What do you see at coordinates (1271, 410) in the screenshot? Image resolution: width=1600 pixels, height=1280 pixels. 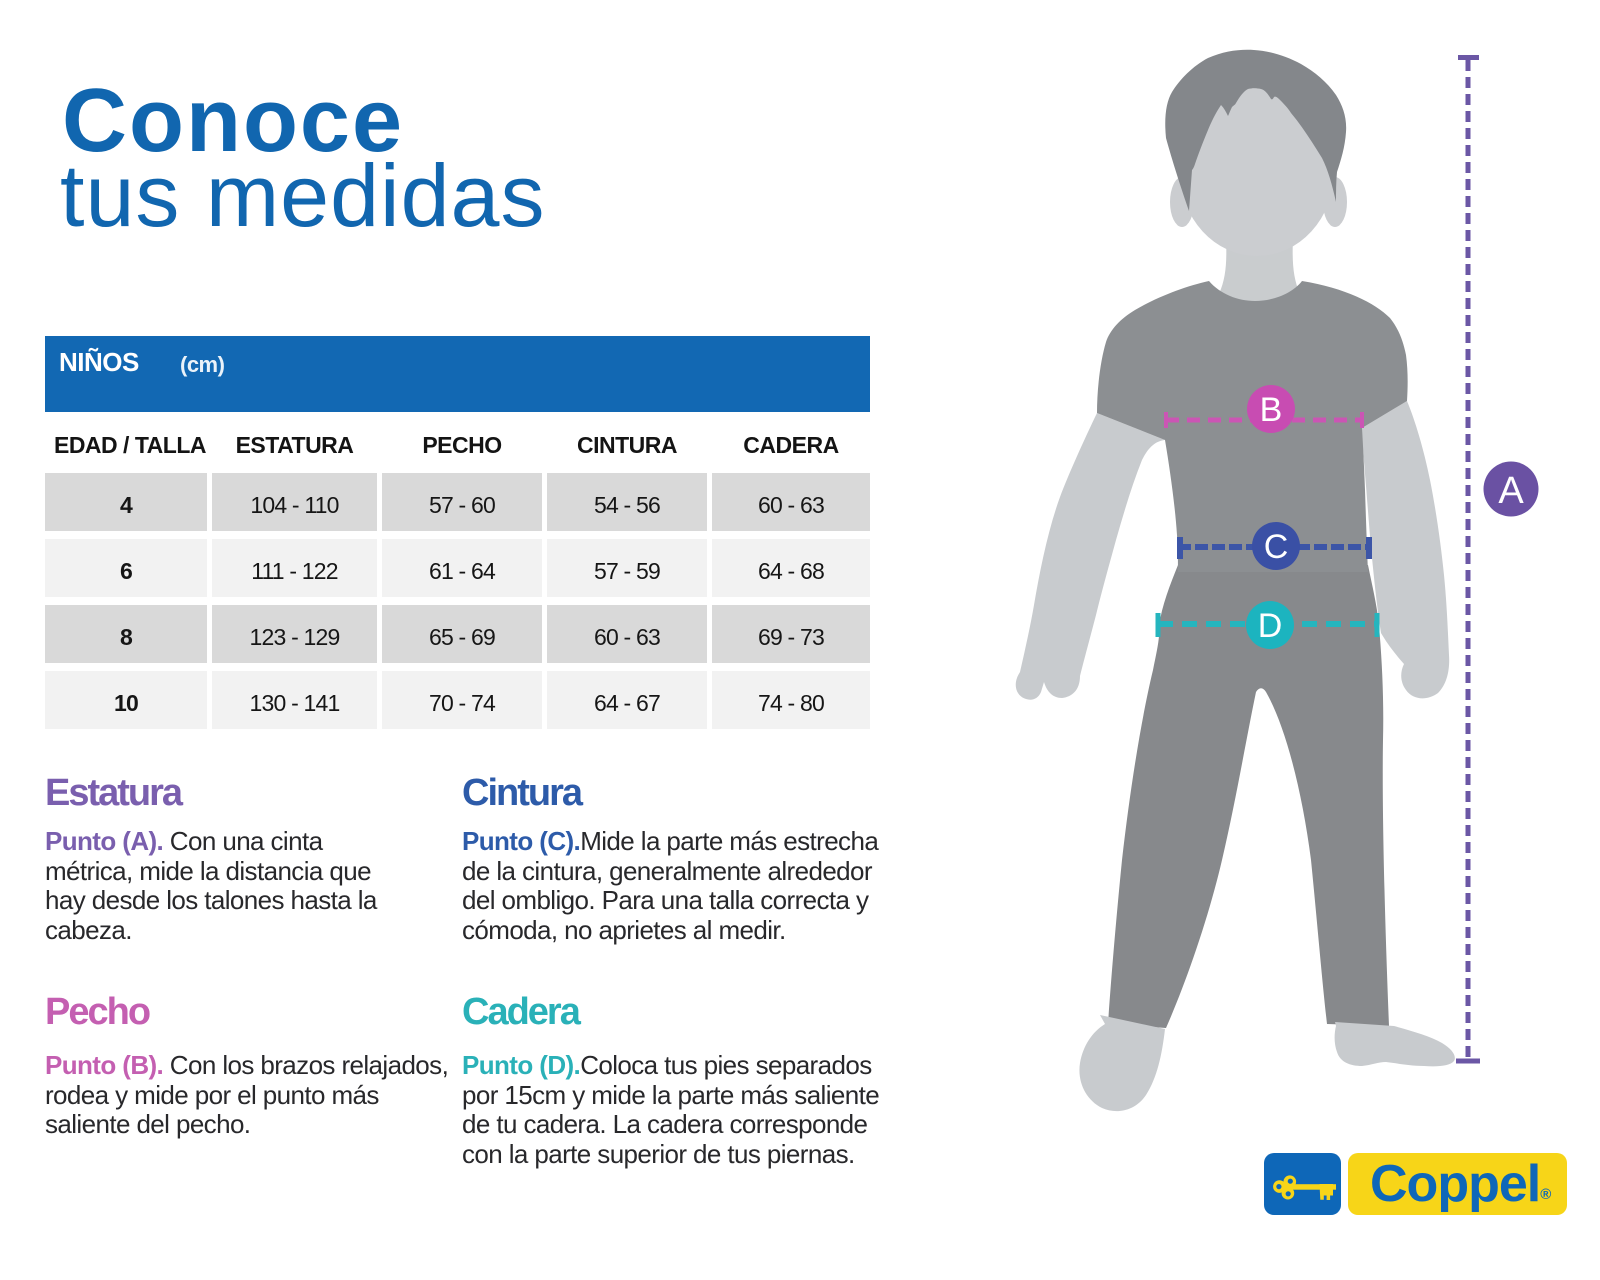 I see `svg-text: B` at bounding box center [1271, 410].